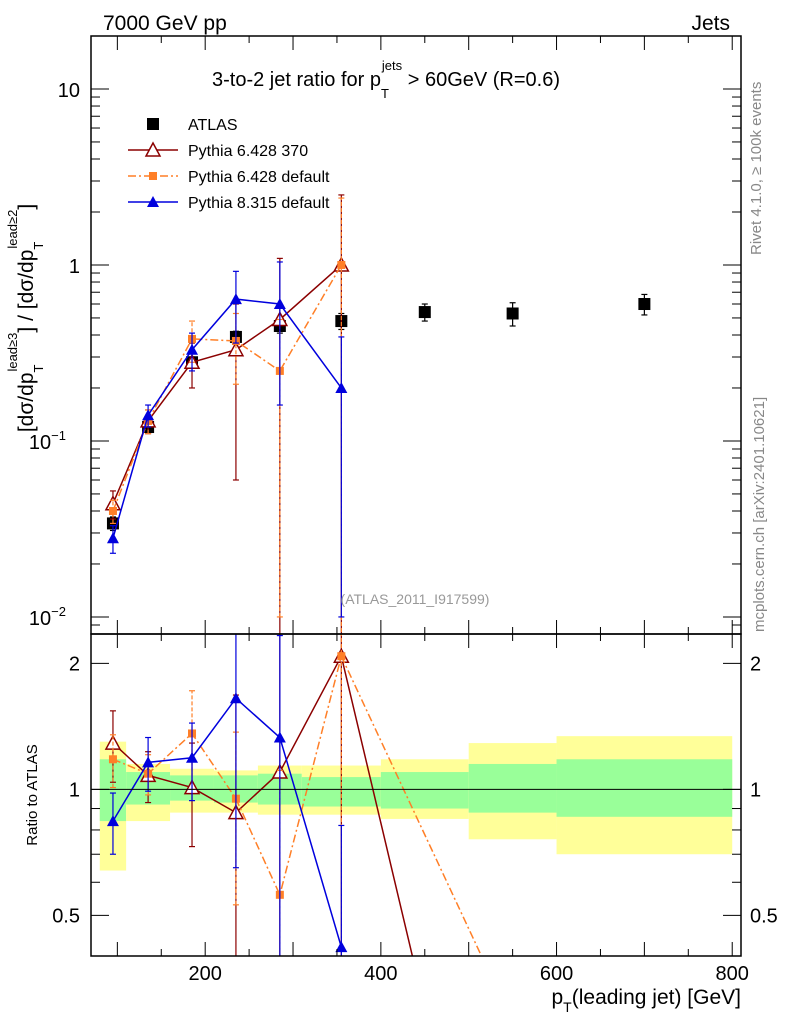 This screenshot has width=786, height=1024. I want to click on main-series-p6_def, so click(227, 415).